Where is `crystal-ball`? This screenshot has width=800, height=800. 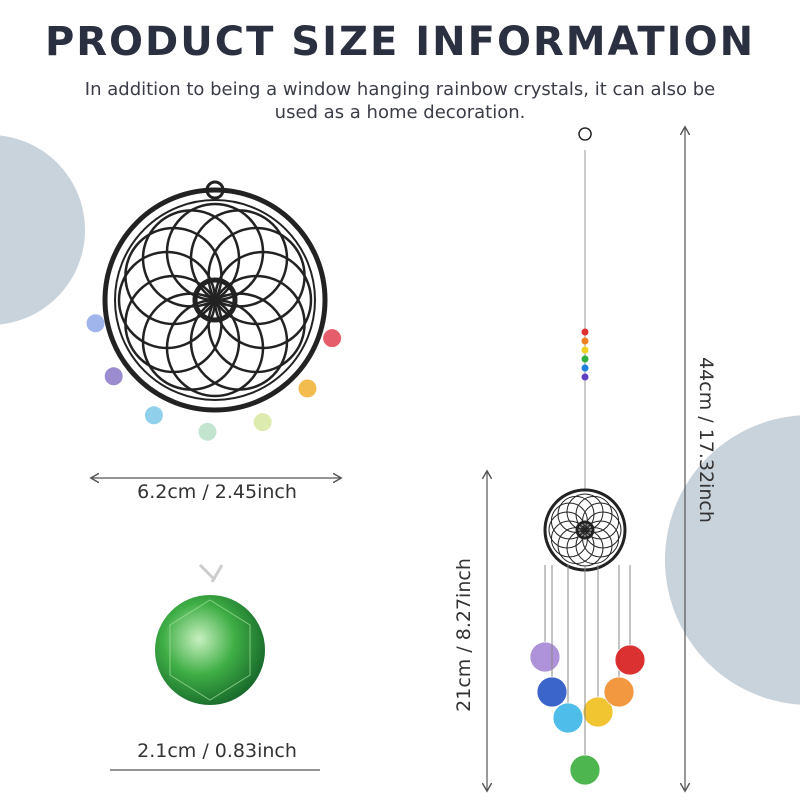
crystal-ball is located at coordinates (210, 634).